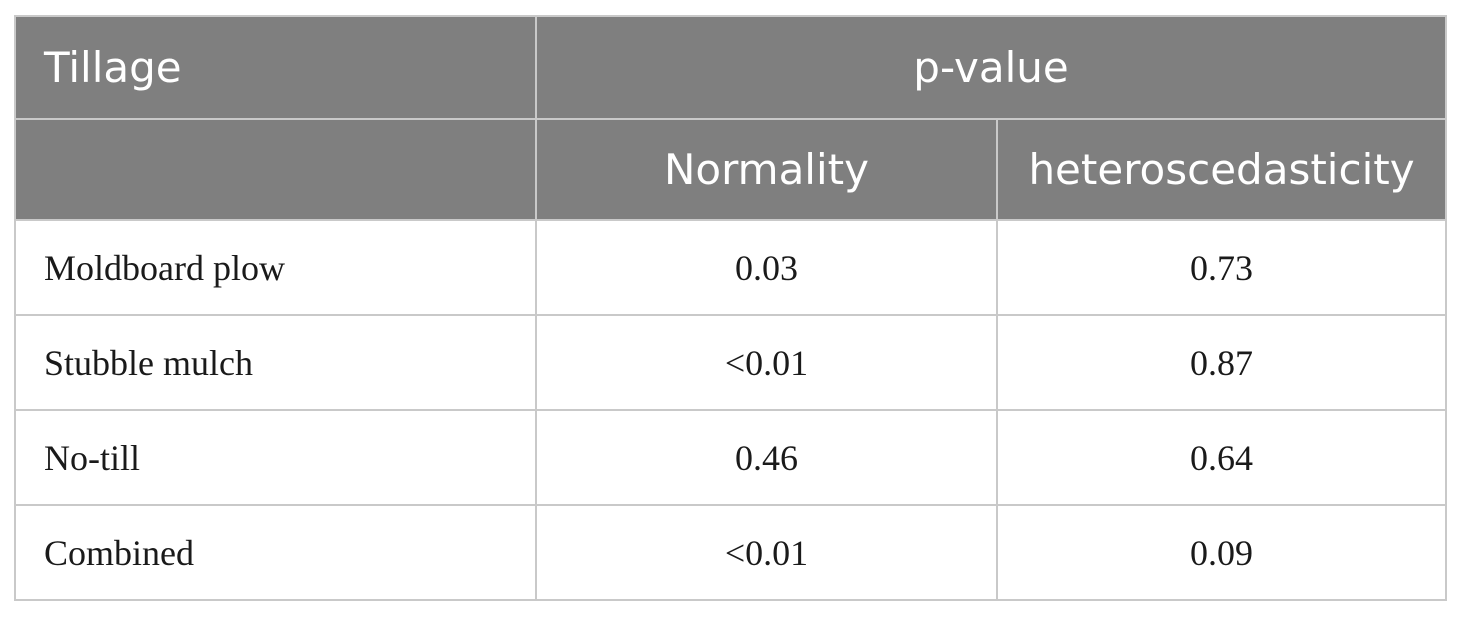 This screenshot has height=619, width=1460. Describe the element at coordinates (275, 169) in the screenshot. I see `header-blank-cell` at that location.